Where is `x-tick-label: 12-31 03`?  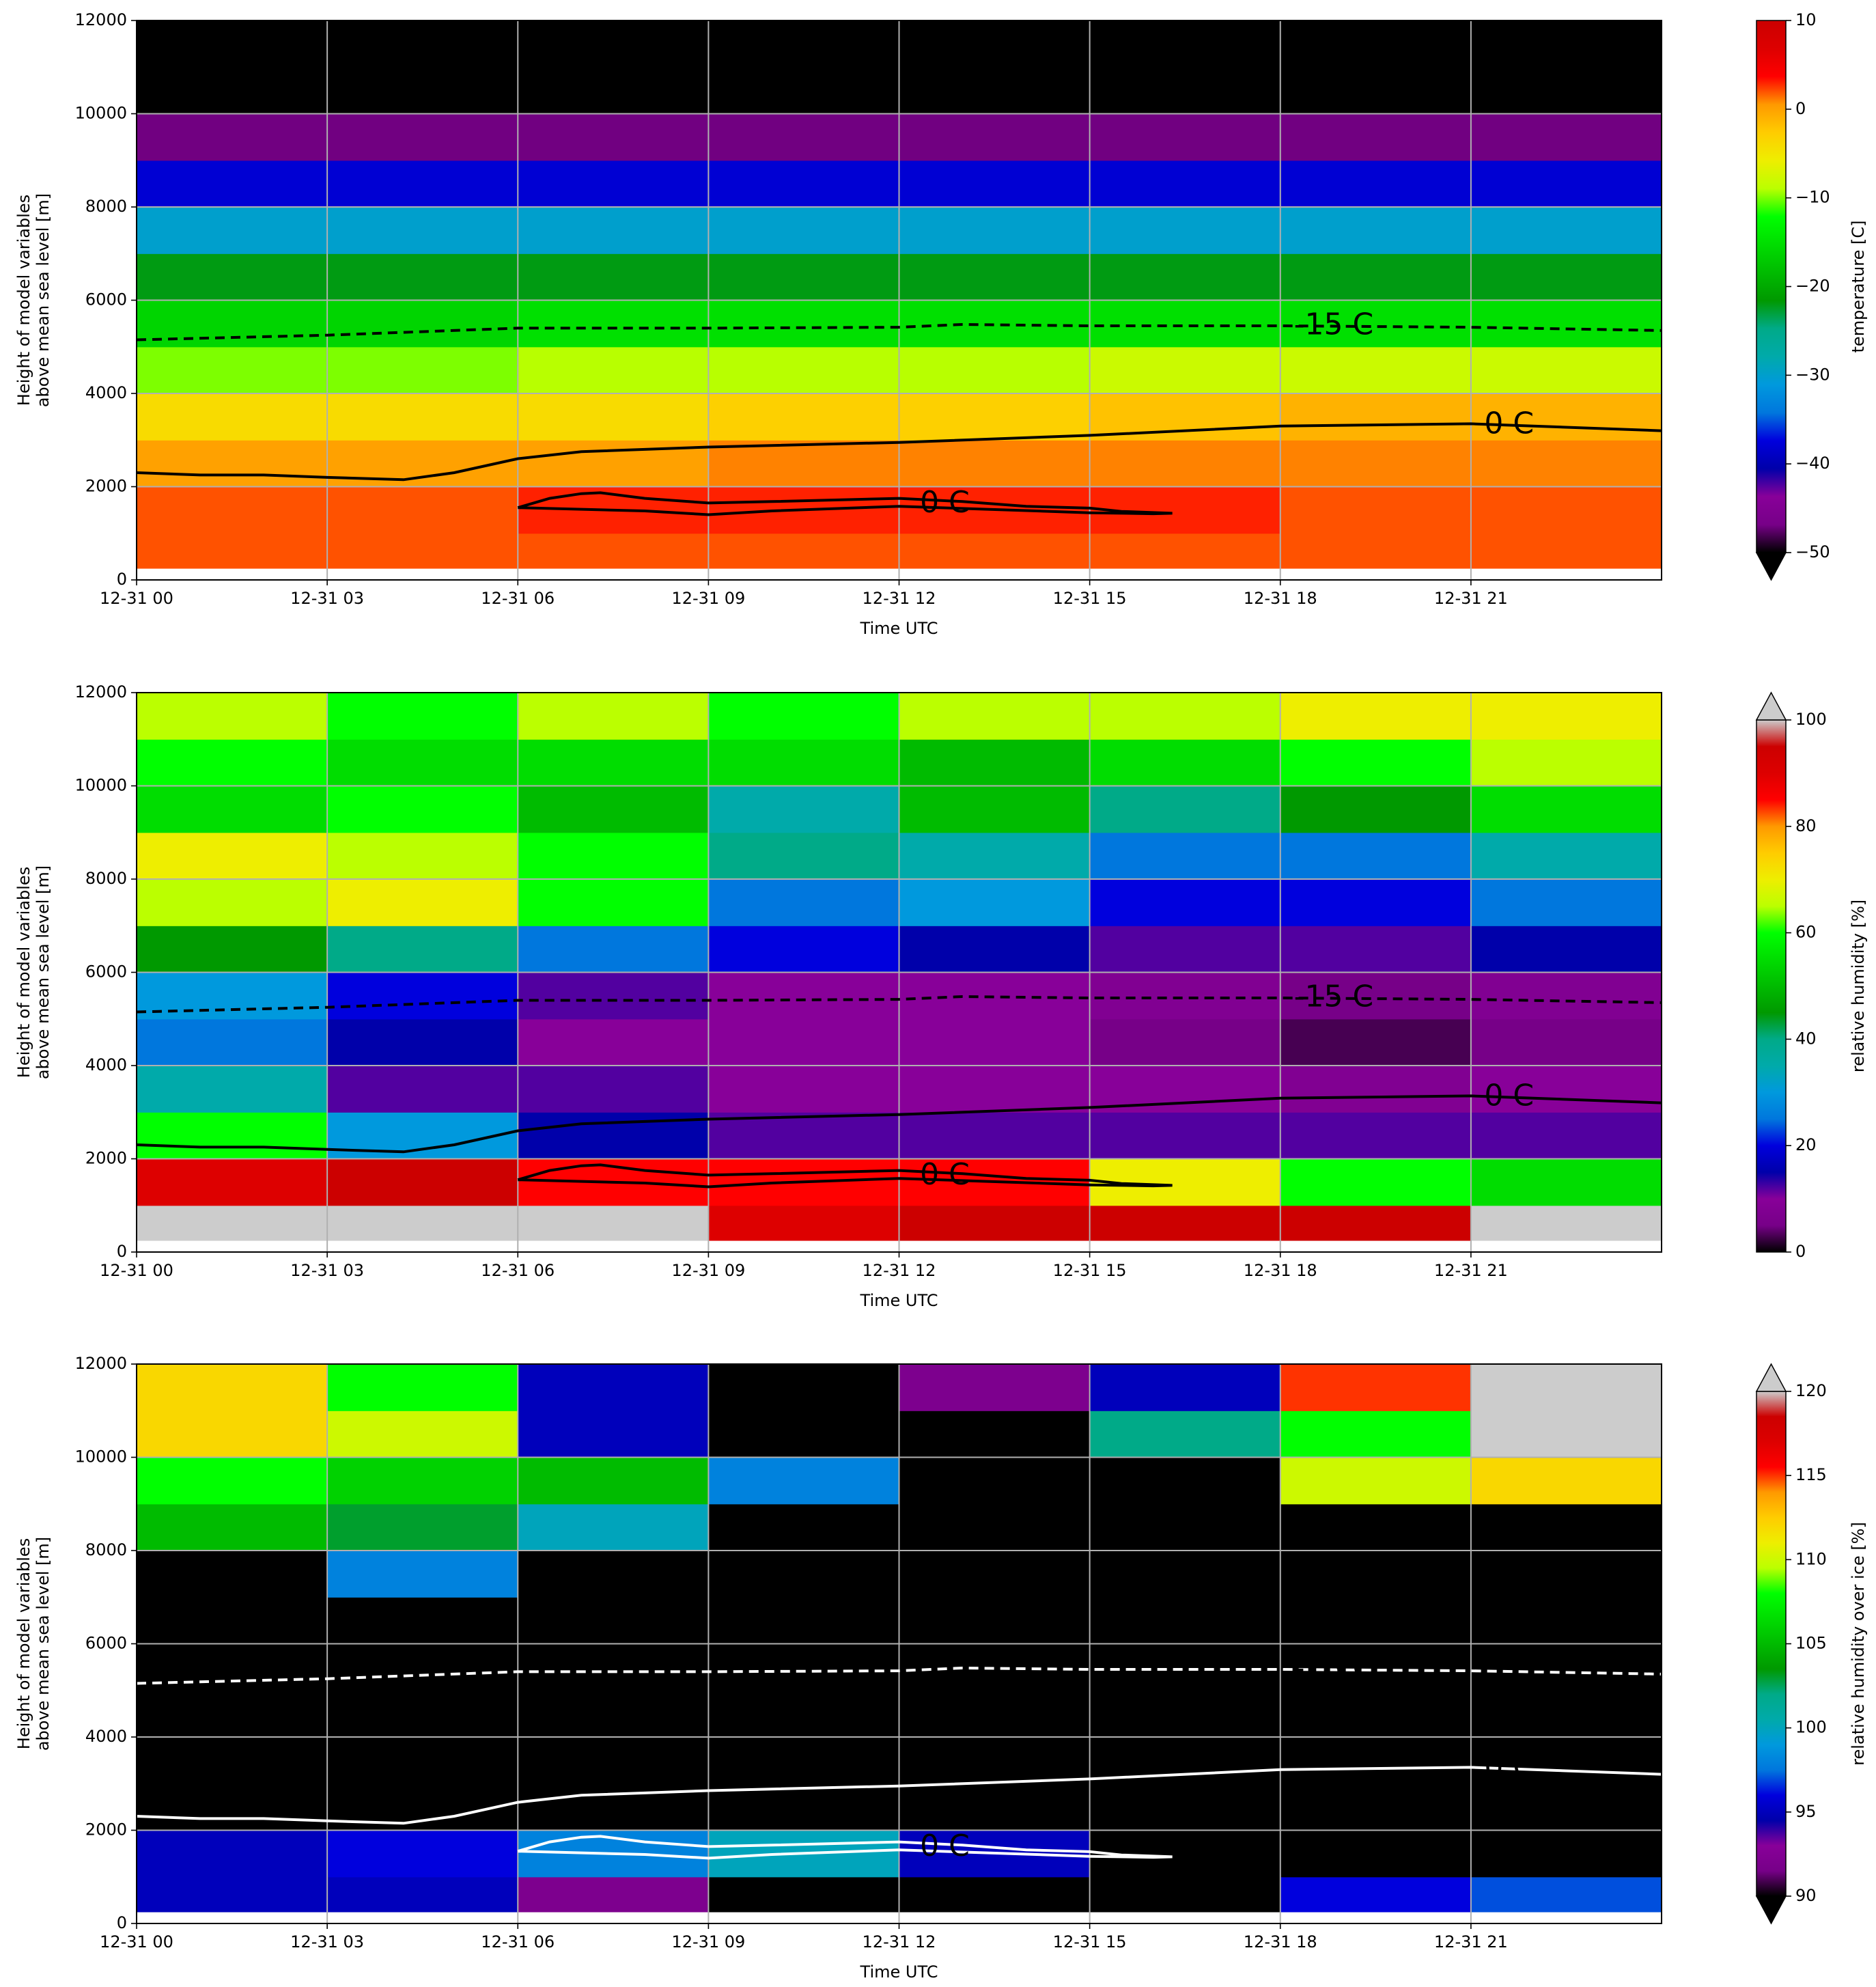 x-tick-label: 12-31 03 is located at coordinates (327, 598).